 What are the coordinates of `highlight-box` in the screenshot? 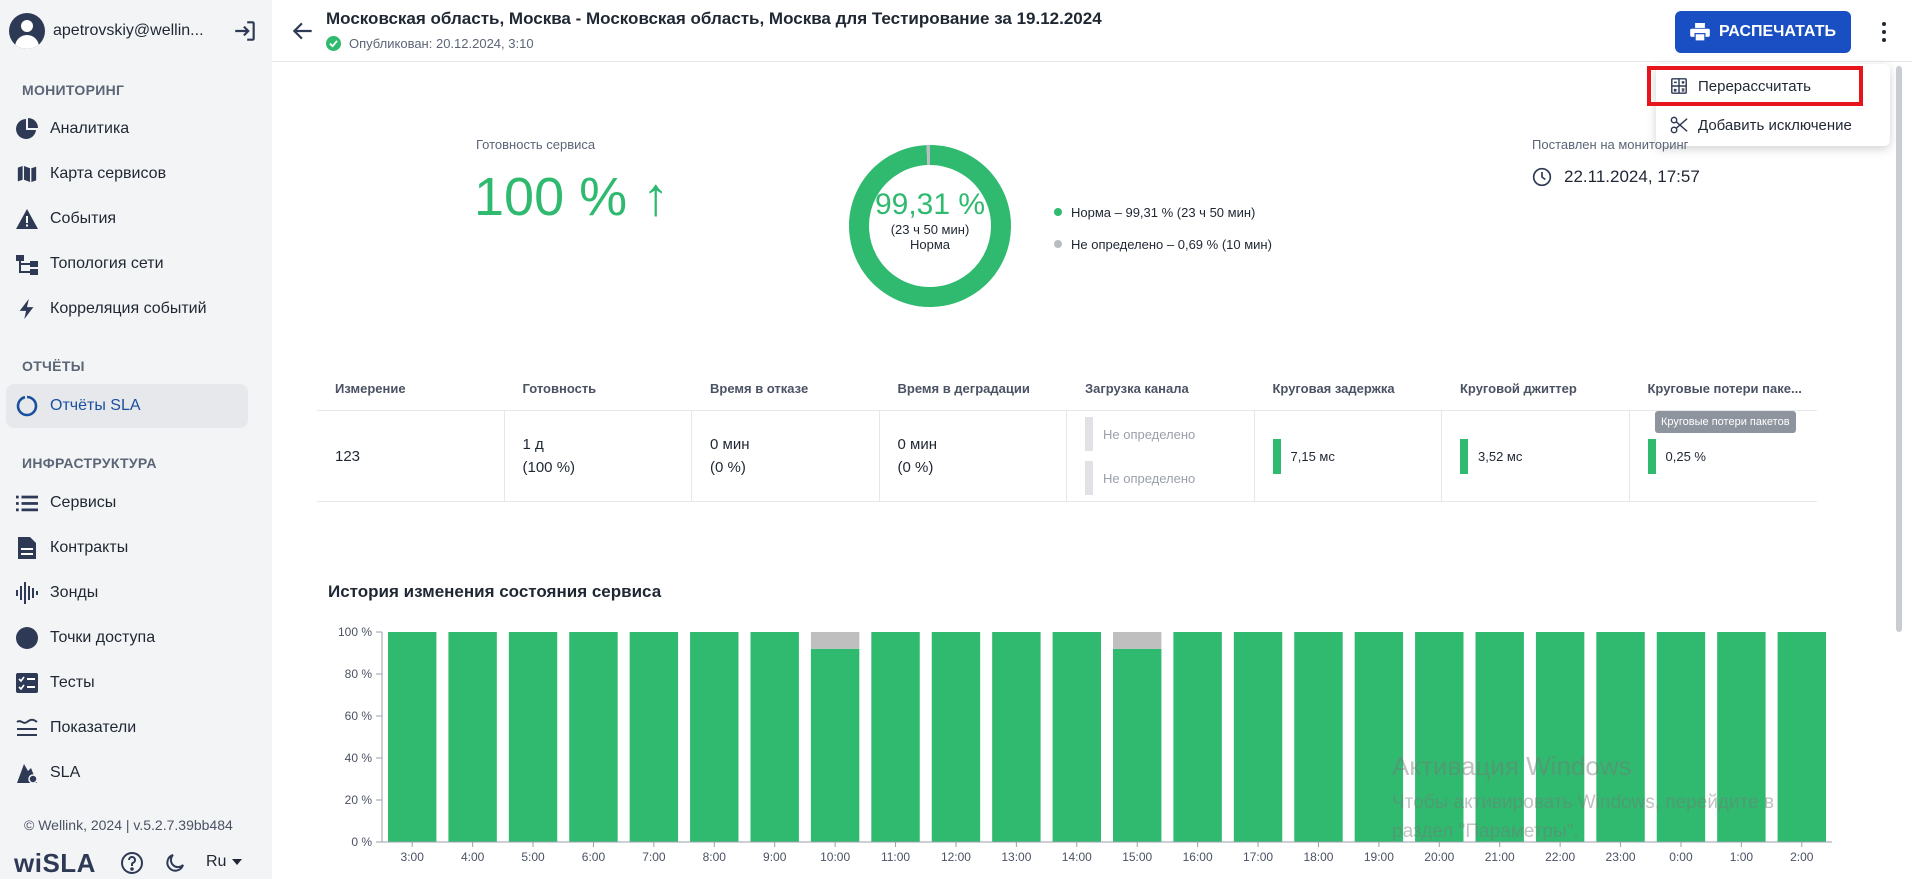 It's located at (1755, 86).